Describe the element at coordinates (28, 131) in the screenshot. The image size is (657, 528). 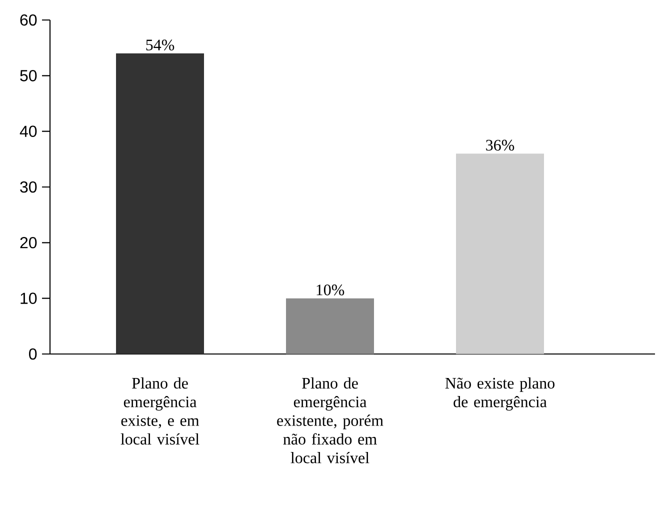
I see `y-tick-label: 40` at that location.